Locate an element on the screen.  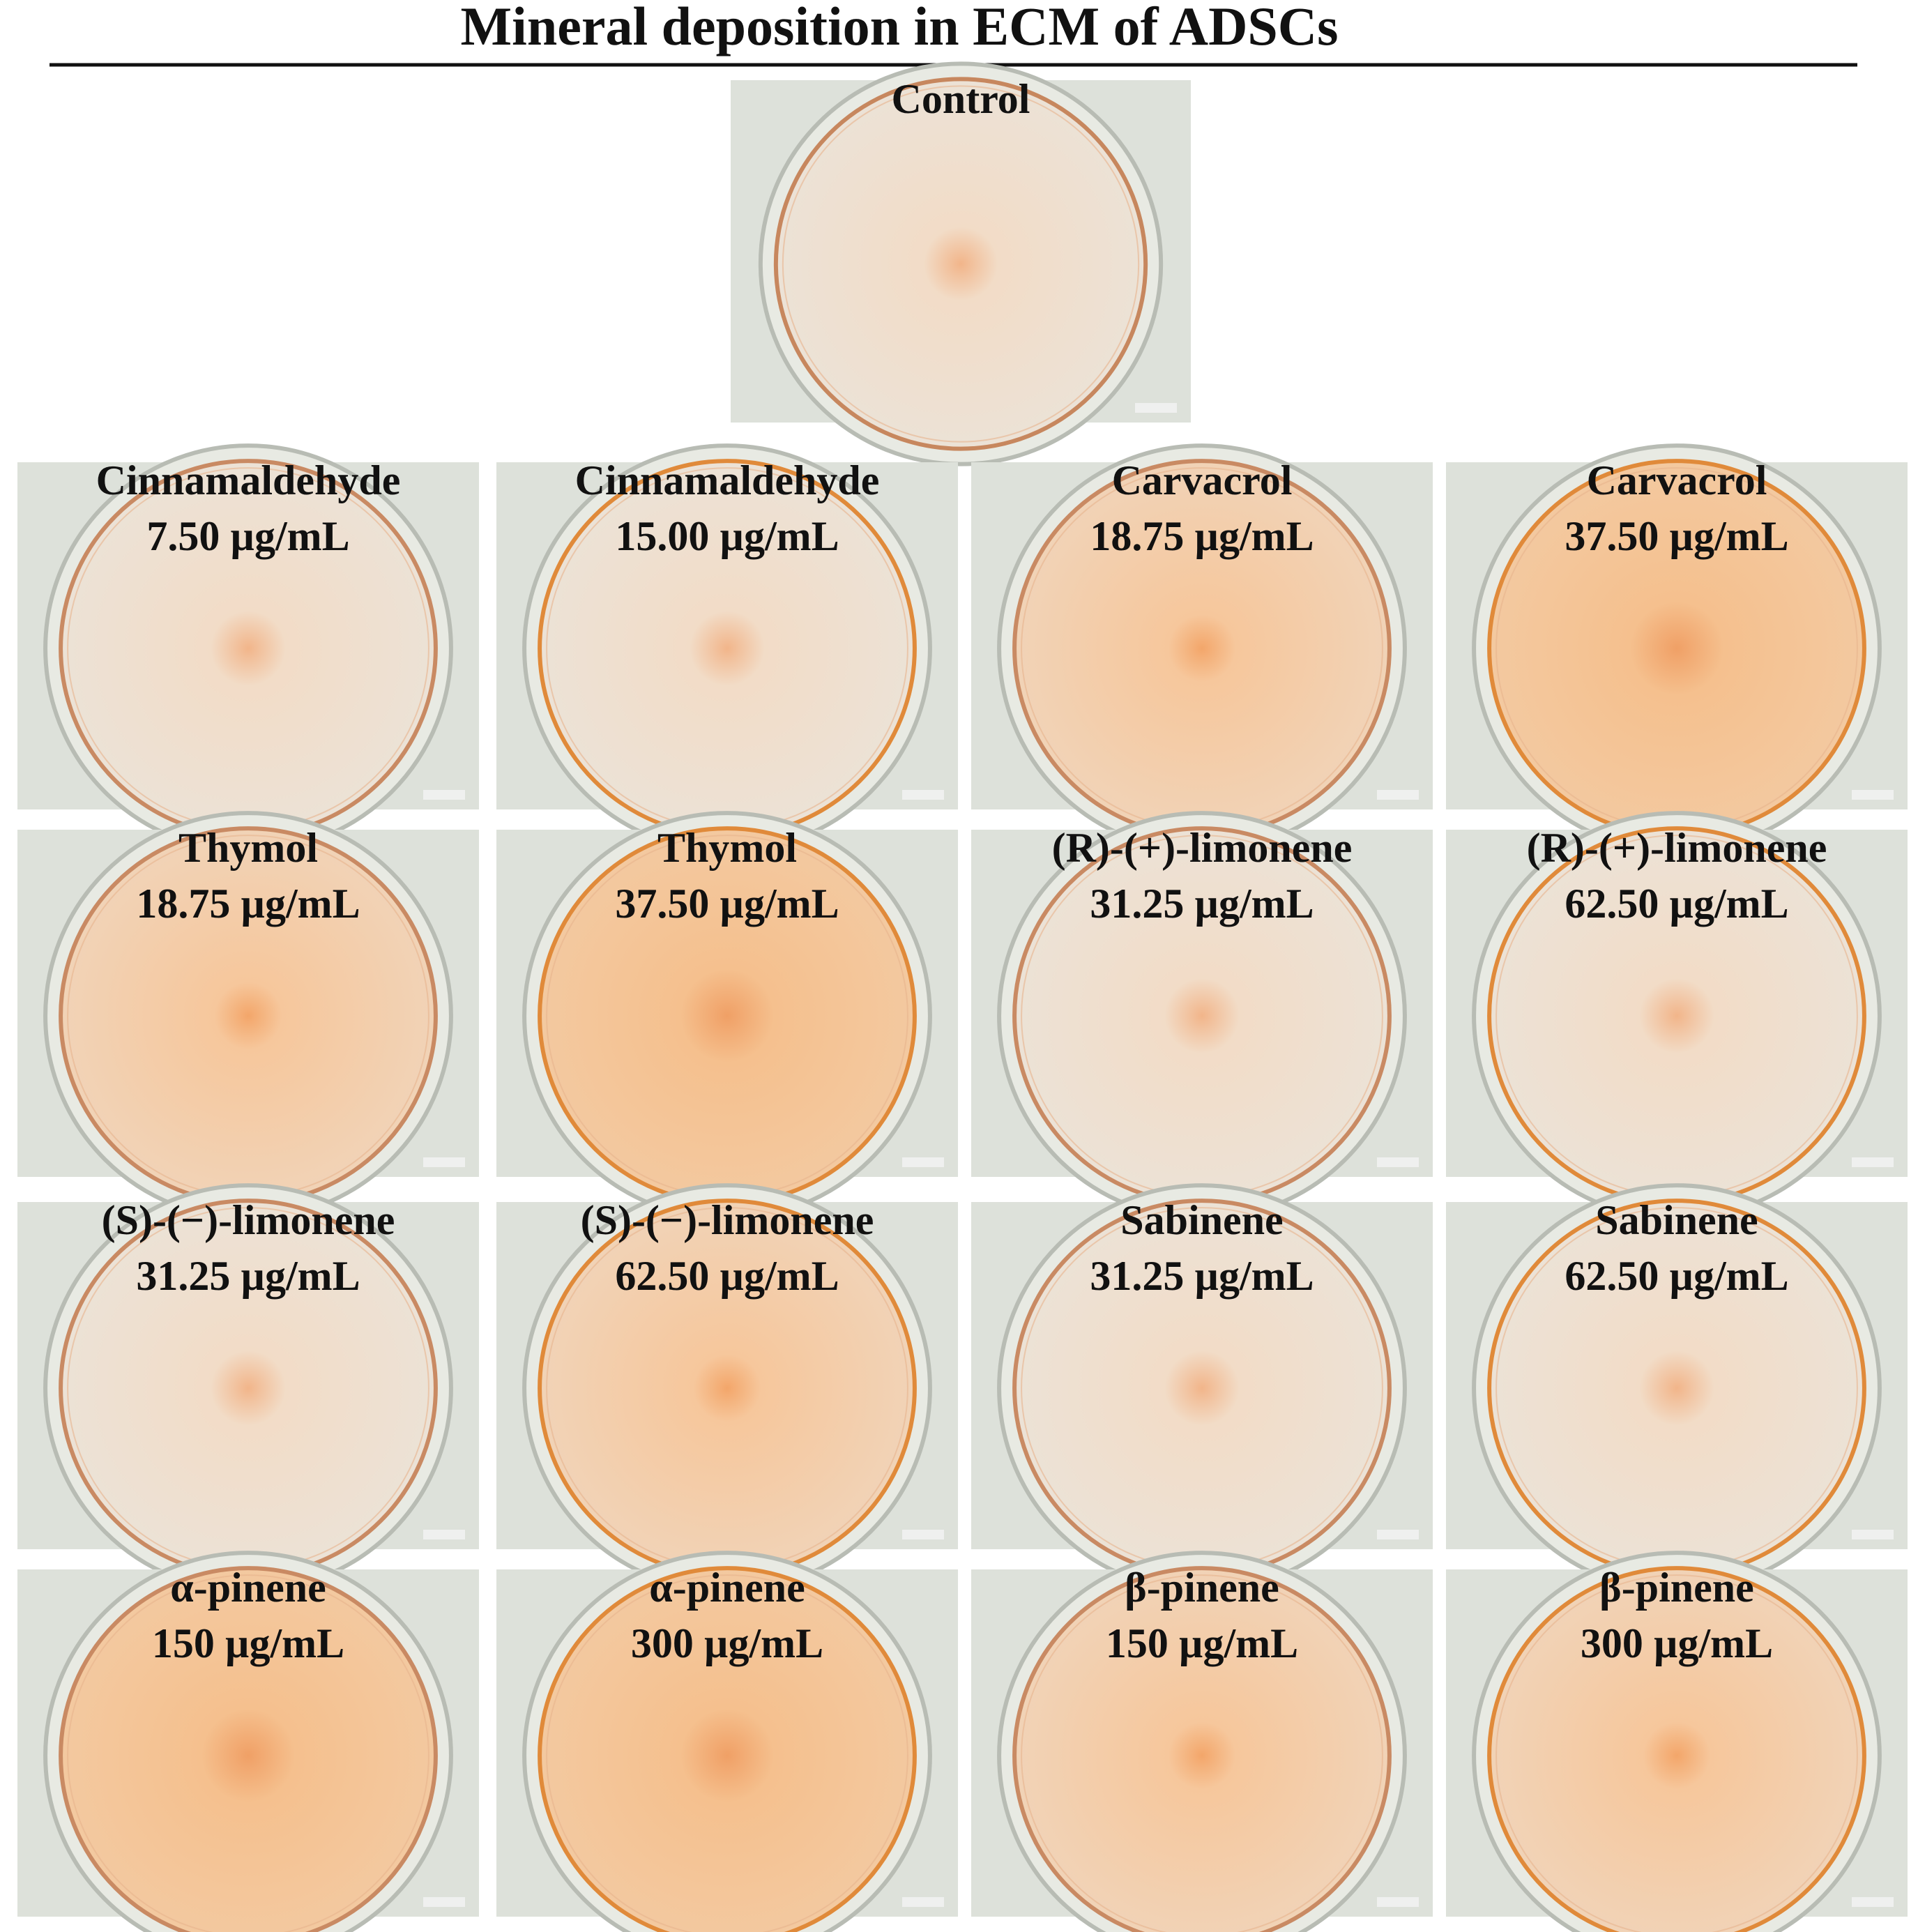
figure-title: Mineral deposition in ECM of ADSCs is located at coordinates (900, 28).